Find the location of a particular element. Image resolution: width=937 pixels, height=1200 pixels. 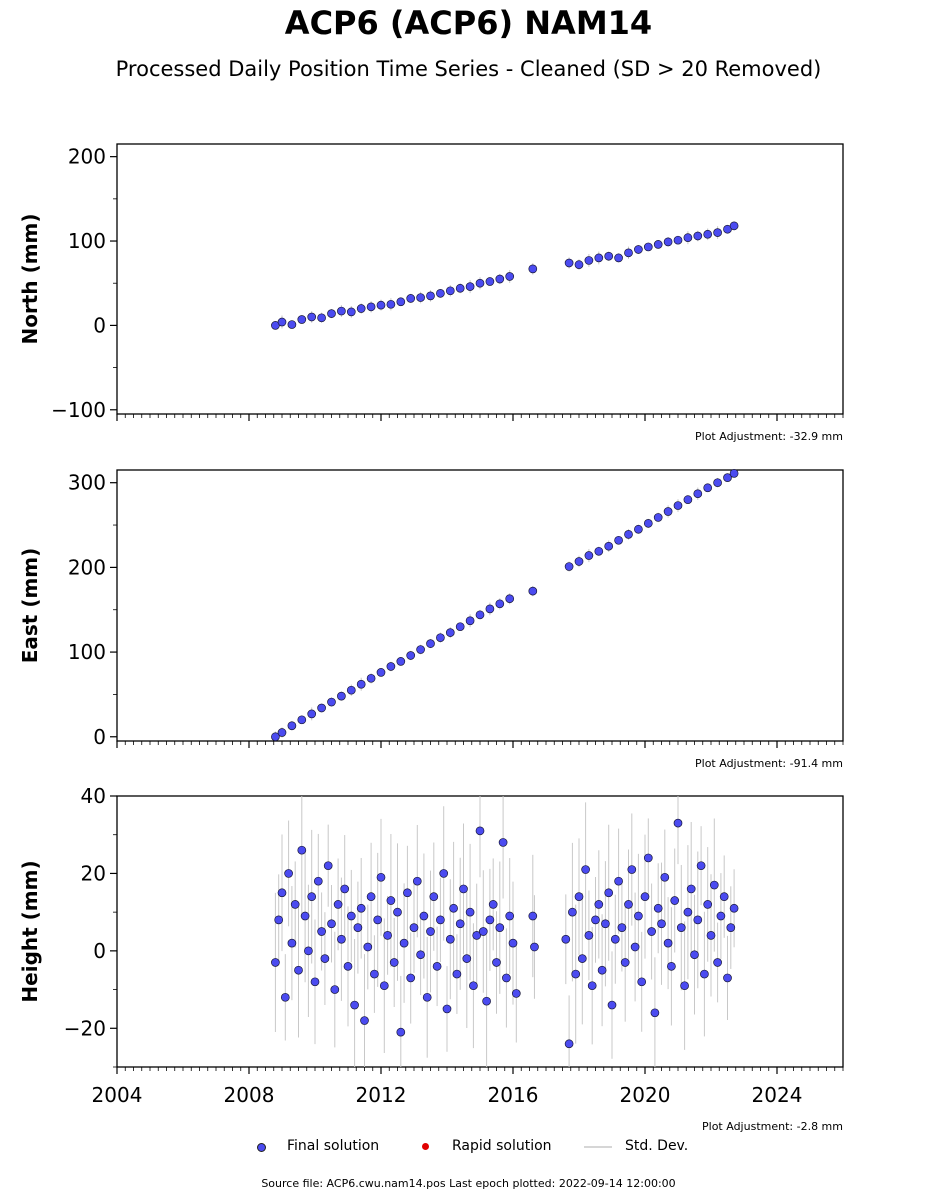

height-y-tick-label: 40 is located at coordinates (93, 796).